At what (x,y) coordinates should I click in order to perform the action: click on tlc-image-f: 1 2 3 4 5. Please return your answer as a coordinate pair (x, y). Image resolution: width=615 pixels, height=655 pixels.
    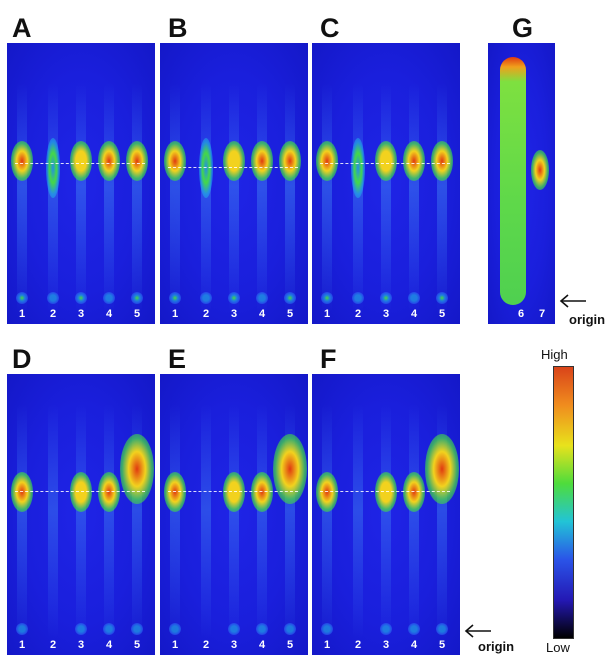
    Looking at the image, I should click on (386, 514).